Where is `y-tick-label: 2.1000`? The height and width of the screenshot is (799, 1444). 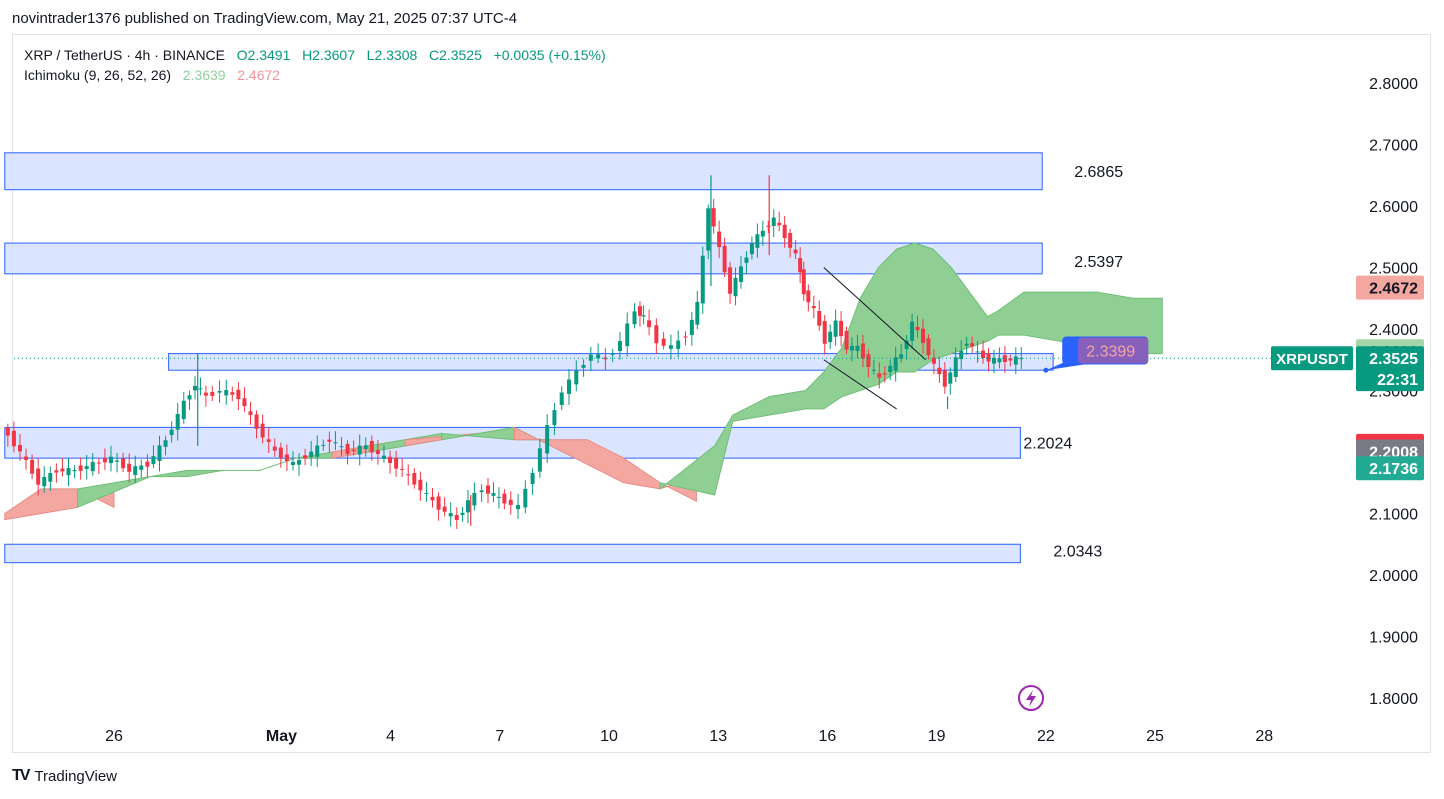 y-tick-label: 2.1000 is located at coordinates (1393, 515).